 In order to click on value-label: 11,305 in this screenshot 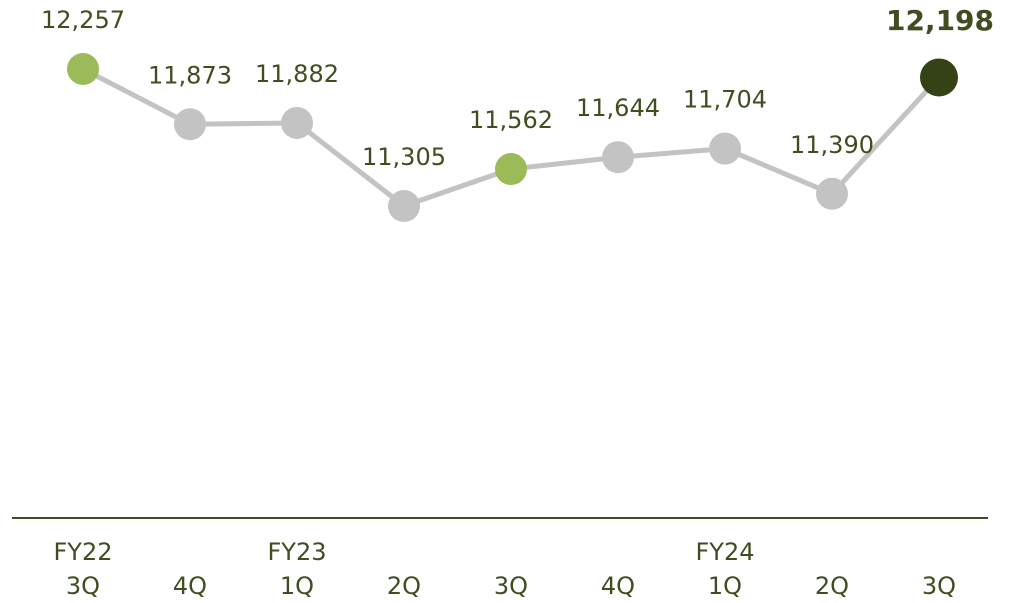, I will do `click(404, 157)`.